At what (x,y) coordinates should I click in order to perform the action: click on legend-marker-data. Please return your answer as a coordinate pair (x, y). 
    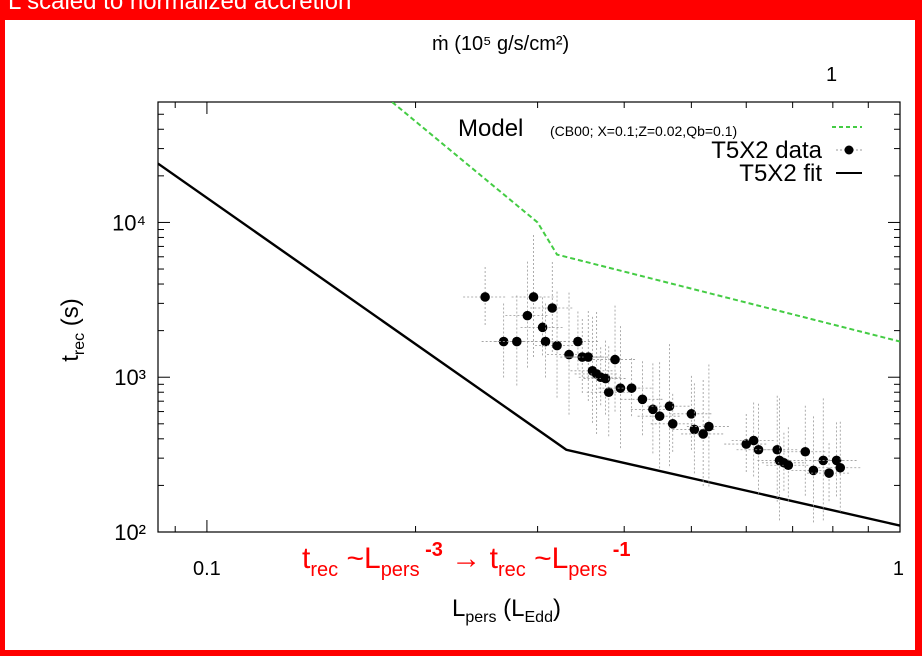
    Looking at the image, I should click on (849, 150).